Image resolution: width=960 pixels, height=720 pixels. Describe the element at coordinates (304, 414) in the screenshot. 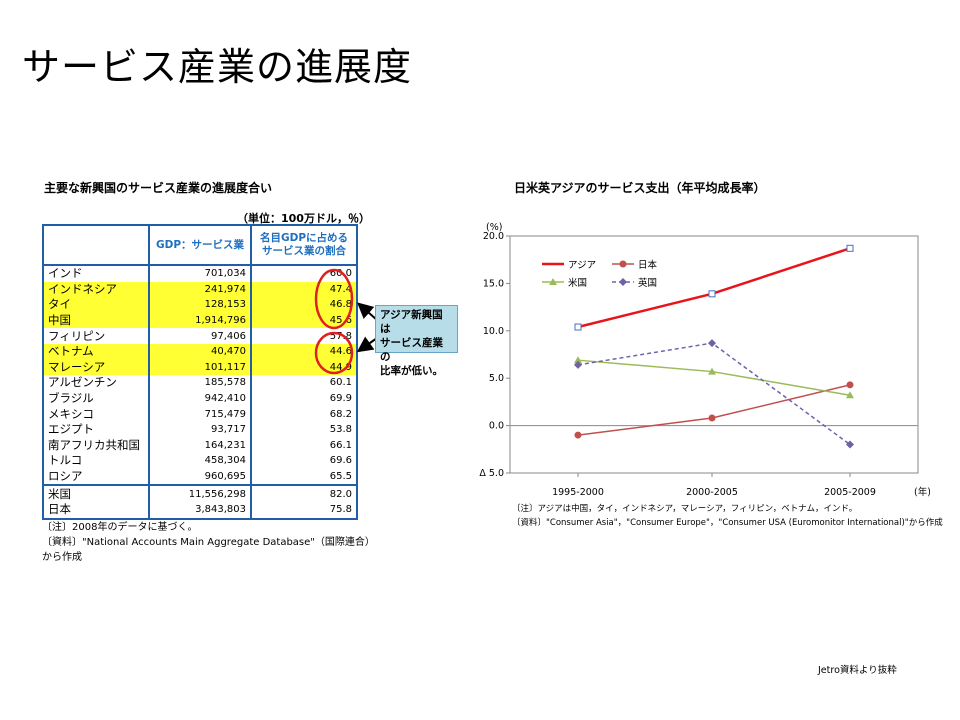

I see `cell-share: 68.2` at that location.